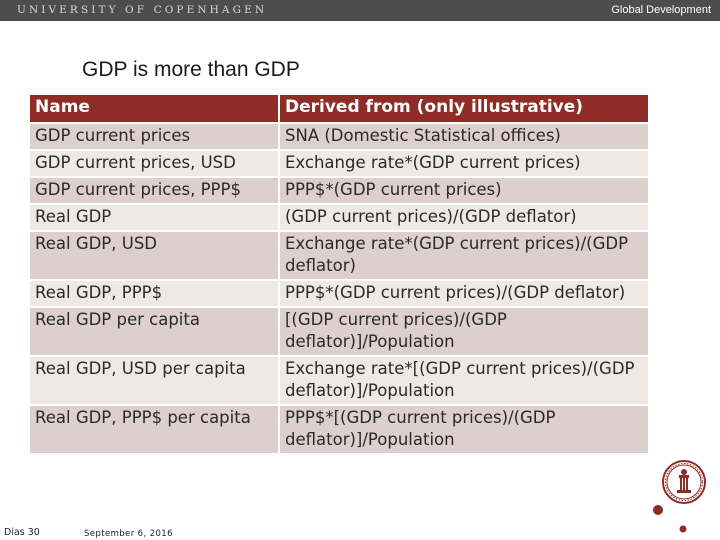  Describe the element at coordinates (154, 380) in the screenshot. I see `row-name: Real GDP, USD per capita` at that location.